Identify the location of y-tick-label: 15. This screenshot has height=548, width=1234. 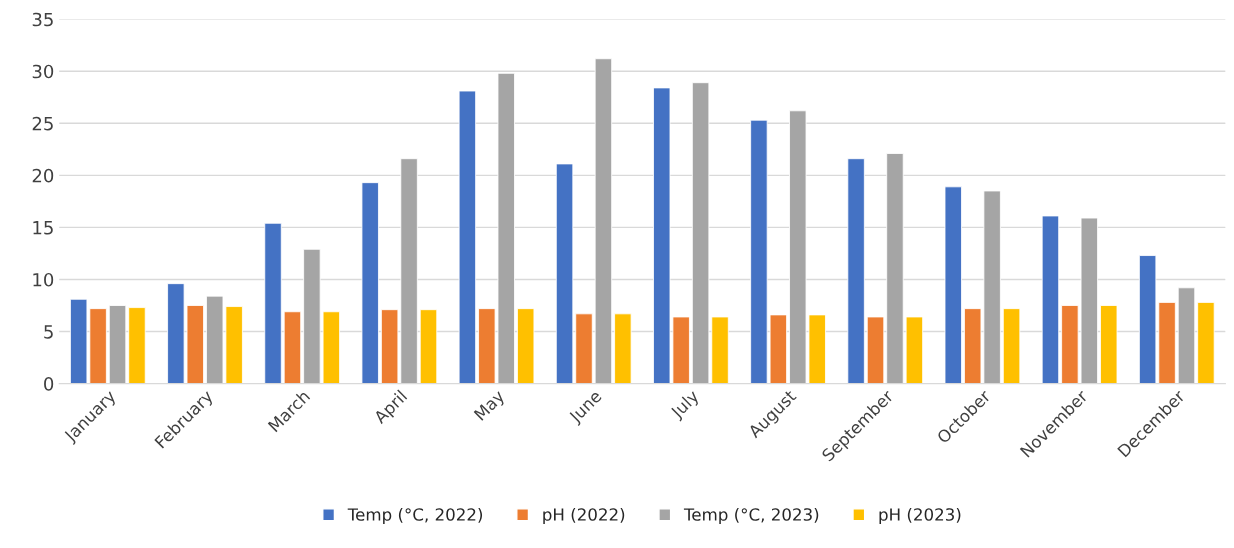
(43, 228).